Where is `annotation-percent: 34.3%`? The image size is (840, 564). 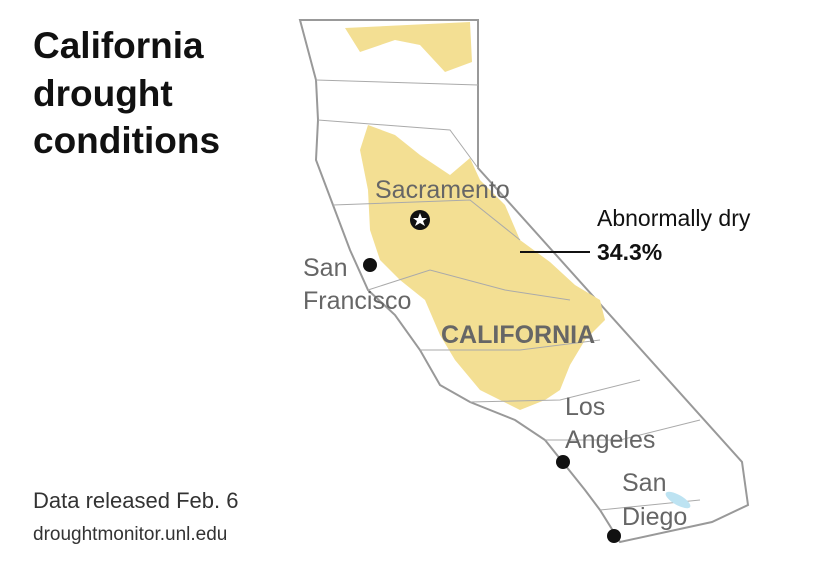
annotation-percent: 34.3% is located at coordinates (629, 252).